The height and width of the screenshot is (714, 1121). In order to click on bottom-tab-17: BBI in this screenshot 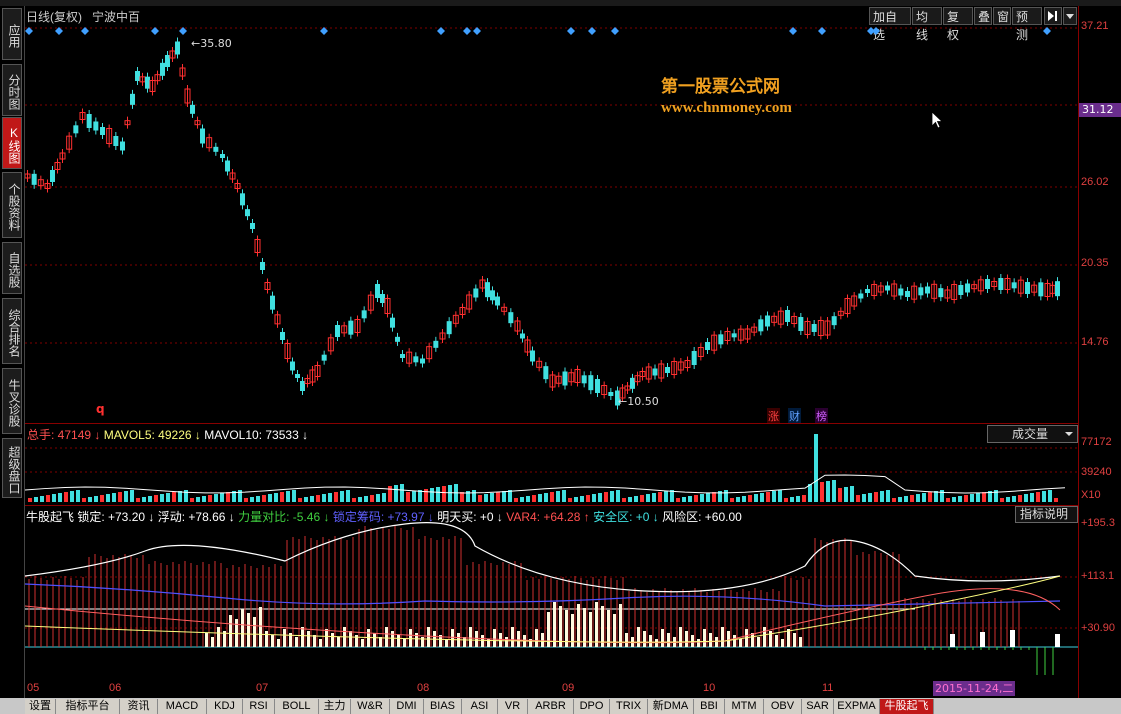, I will do `click(709, 706)`.